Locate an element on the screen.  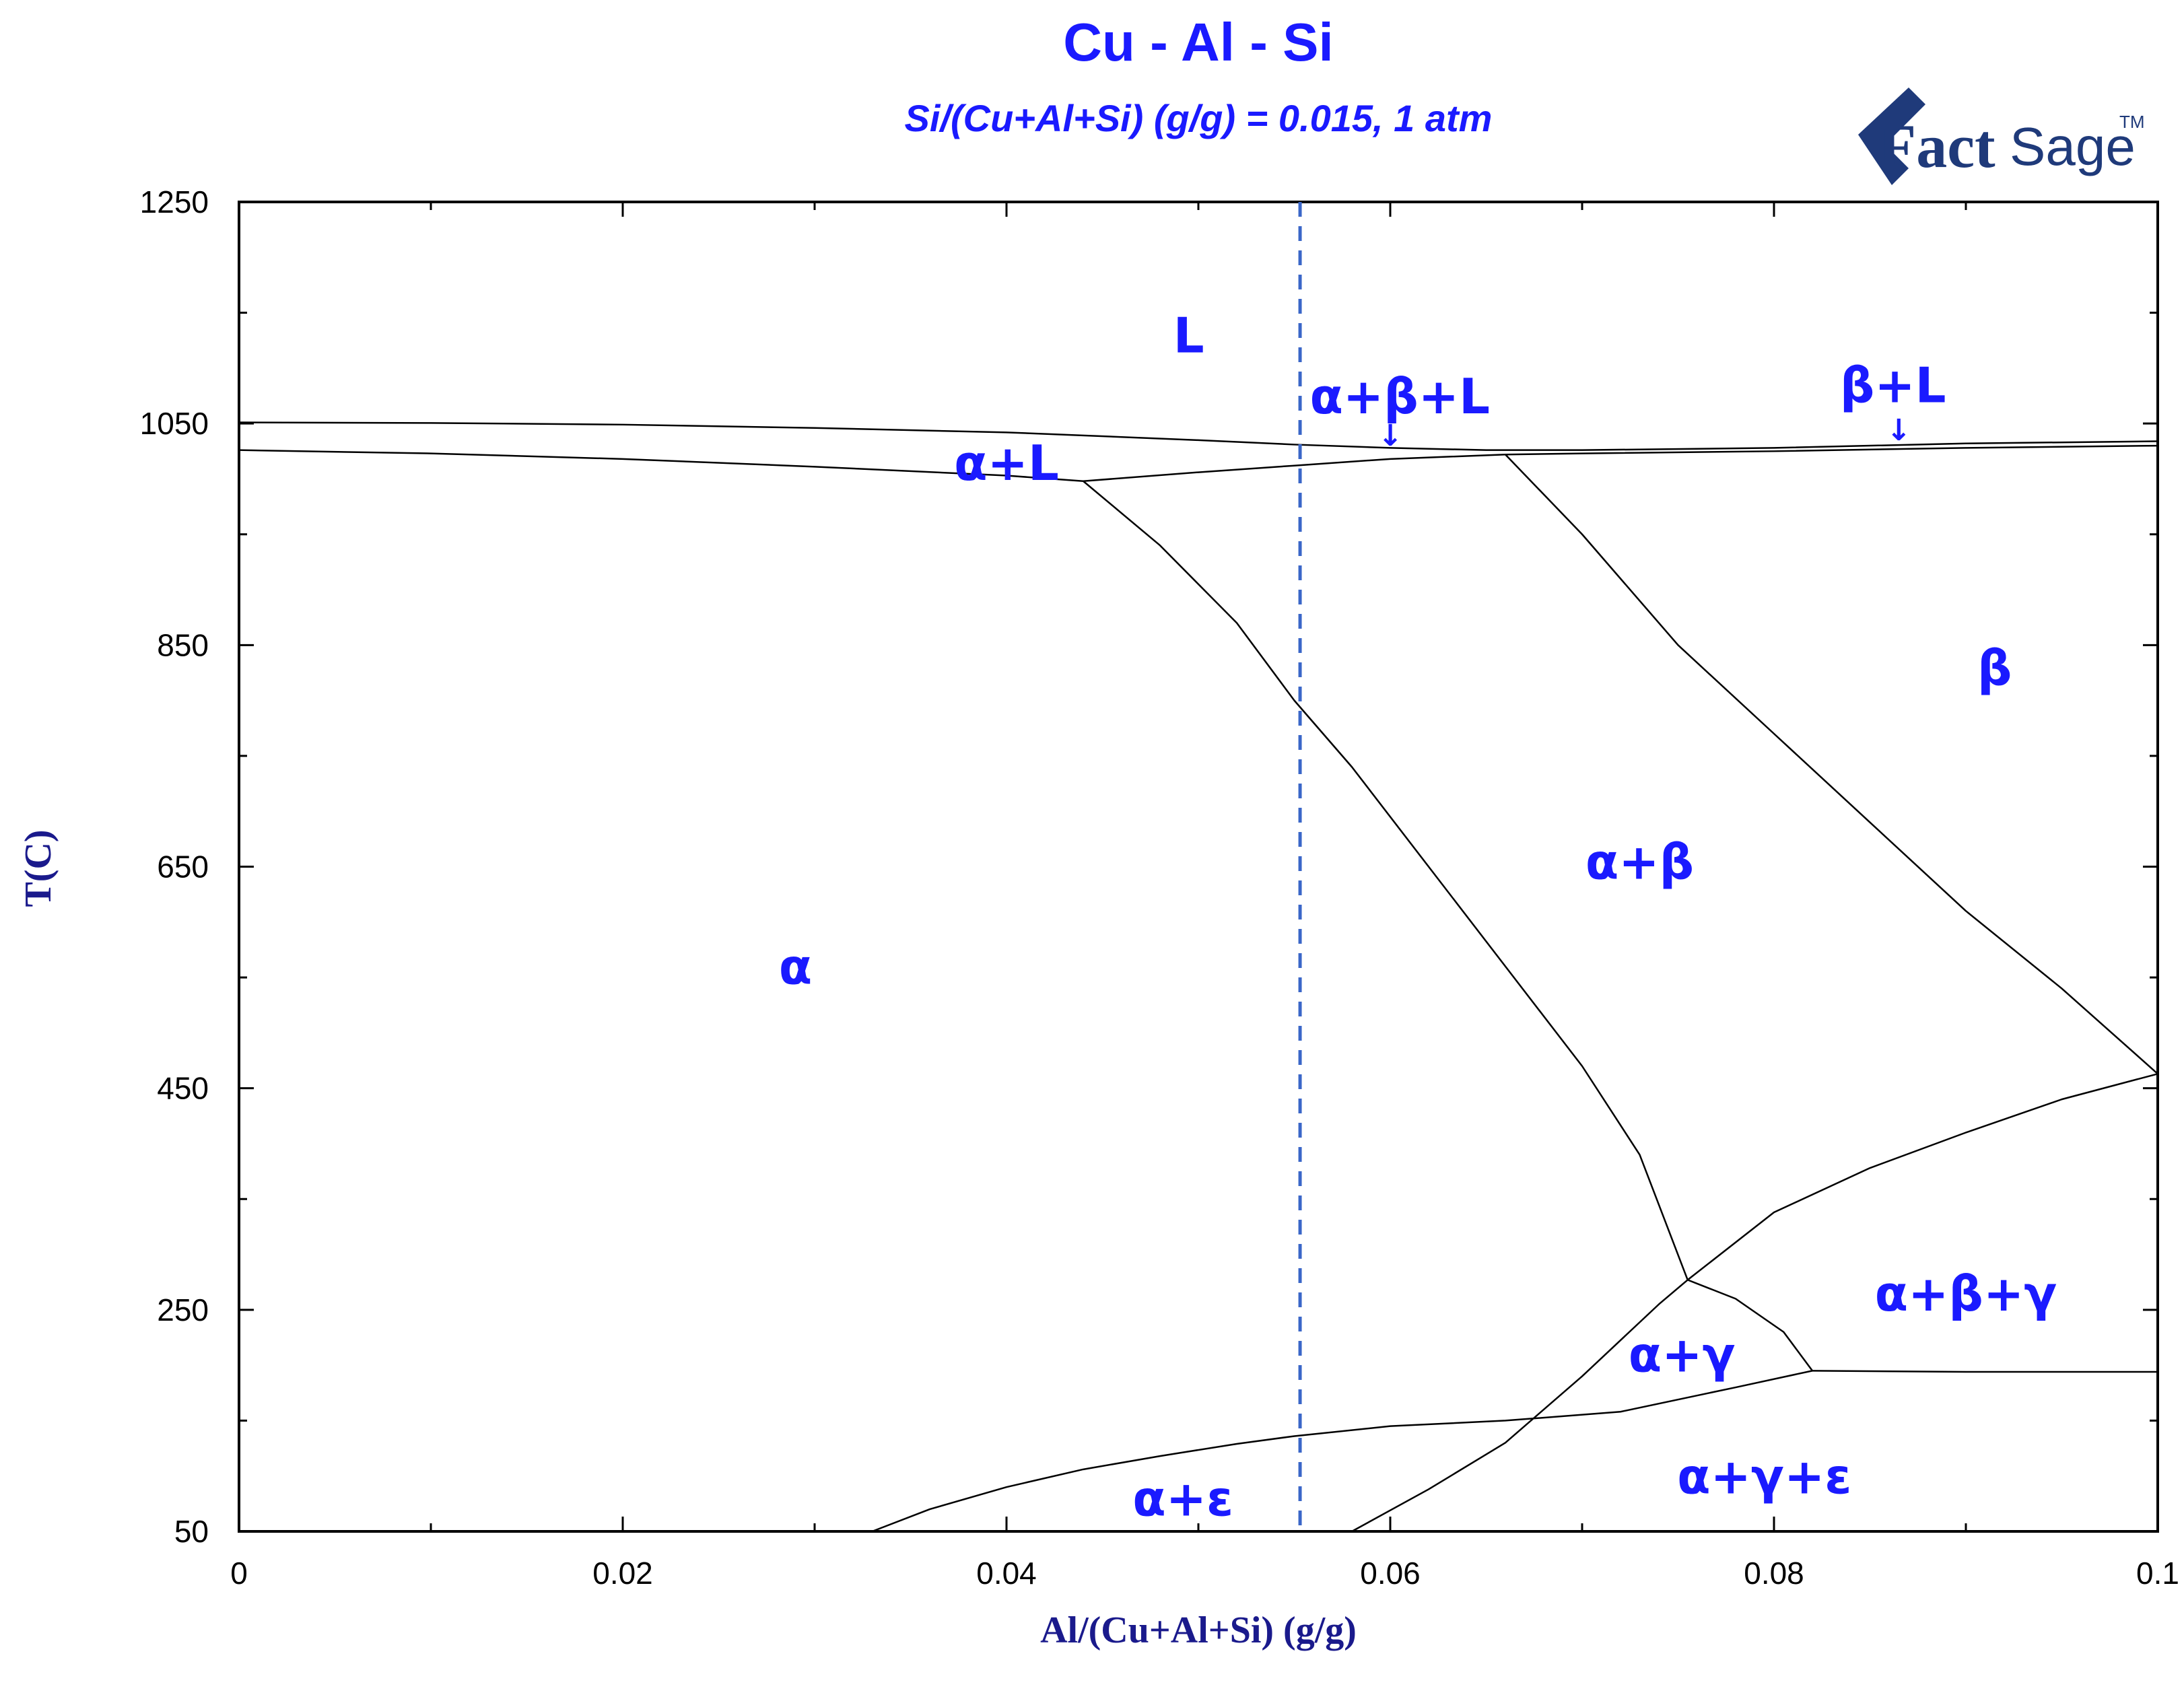
phase-region-label: β is located at coordinates (1994, 667).